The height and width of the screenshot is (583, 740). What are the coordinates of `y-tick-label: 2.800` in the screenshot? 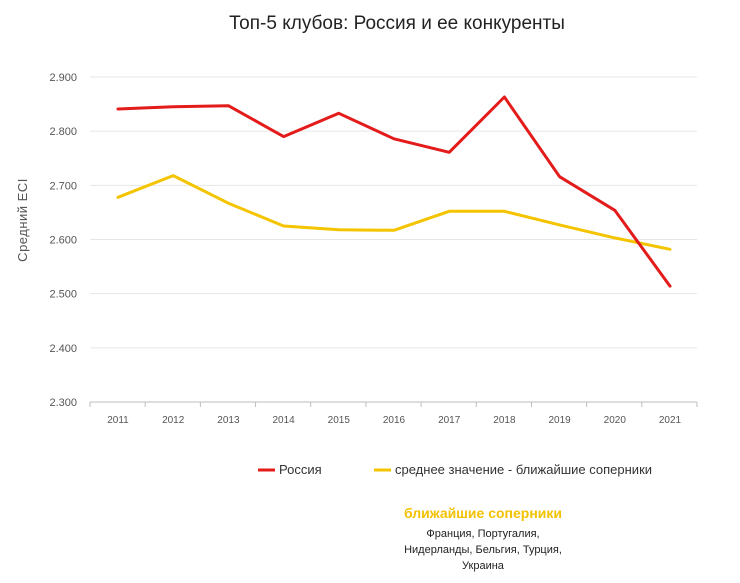 It's located at (63, 132).